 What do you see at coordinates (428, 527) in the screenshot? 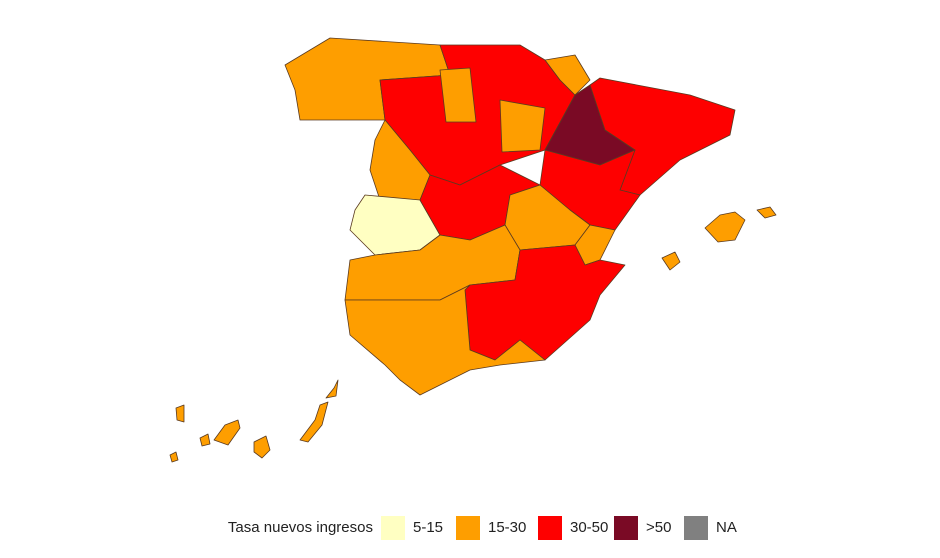
I see `legend-label: 5-15` at bounding box center [428, 527].